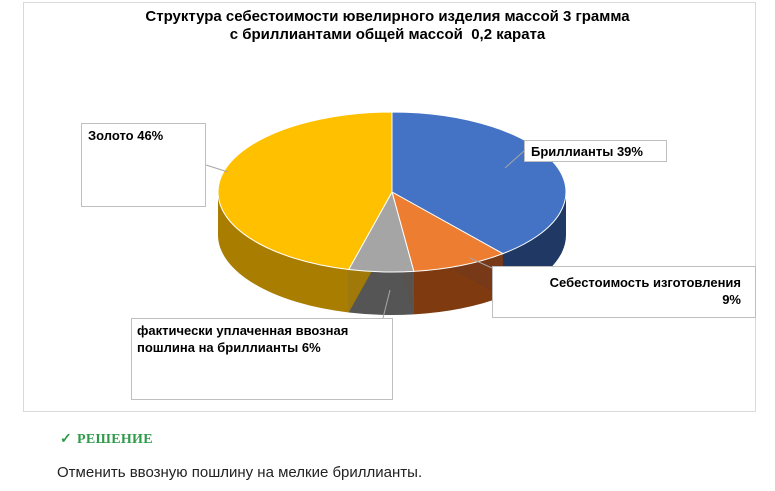  Describe the element at coordinates (479, 183) in the screenshot. I see `slice-бриллианты-top` at that location.